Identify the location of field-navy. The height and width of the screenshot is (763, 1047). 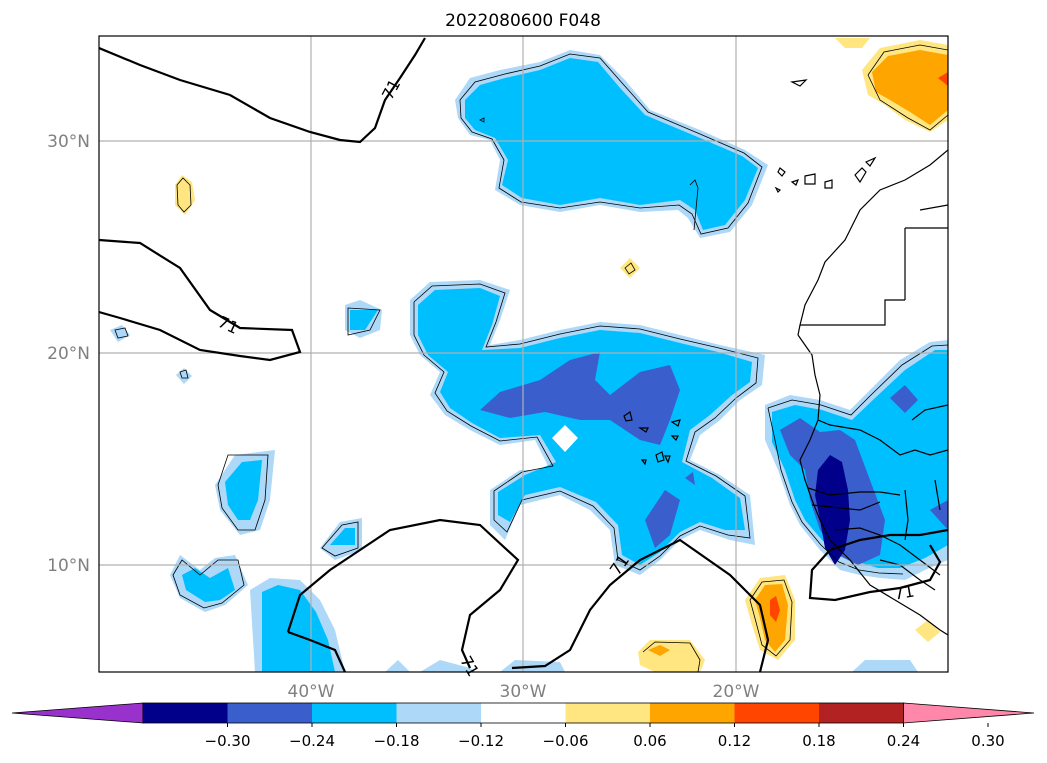
(832, 510).